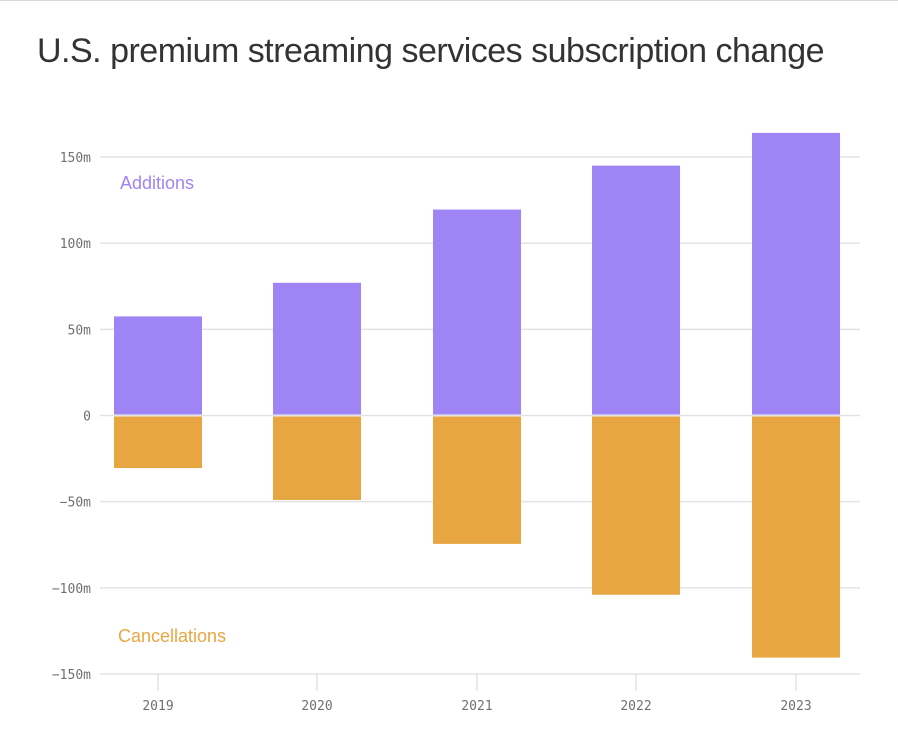 This screenshot has width=898, height=733. I want to click on y-tick-label: 150m, so click(75, 158).